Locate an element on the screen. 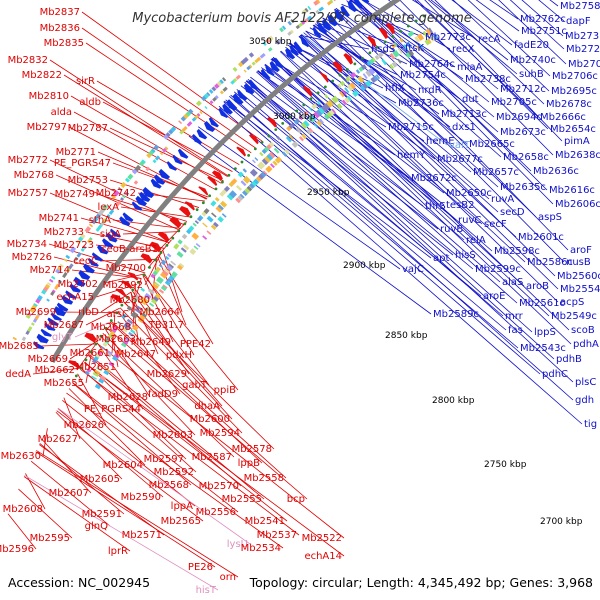 Image resolution: width=600 pixels, height=600 pixels. gene-label: Mb2733 is located at coordinates (64, 232).